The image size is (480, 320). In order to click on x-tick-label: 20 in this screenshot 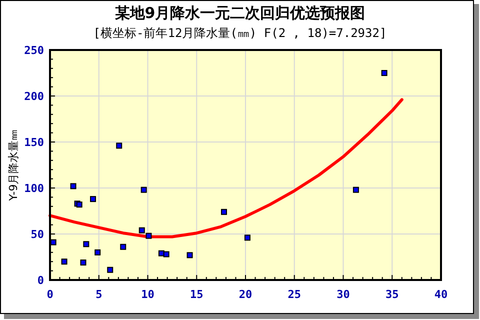, I will do `click(245, 294)`.